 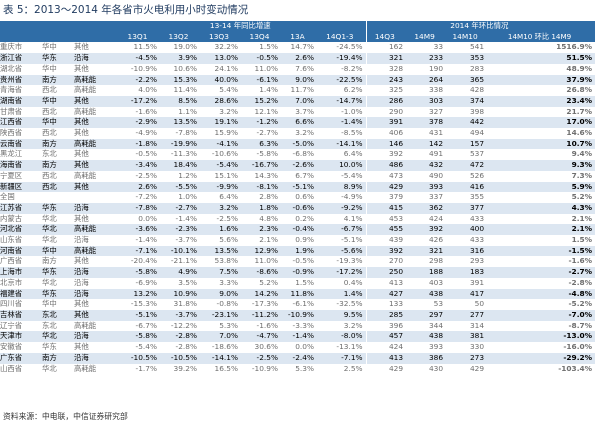 I want to click on region-cell: 南方, so click(x=58, y=358).